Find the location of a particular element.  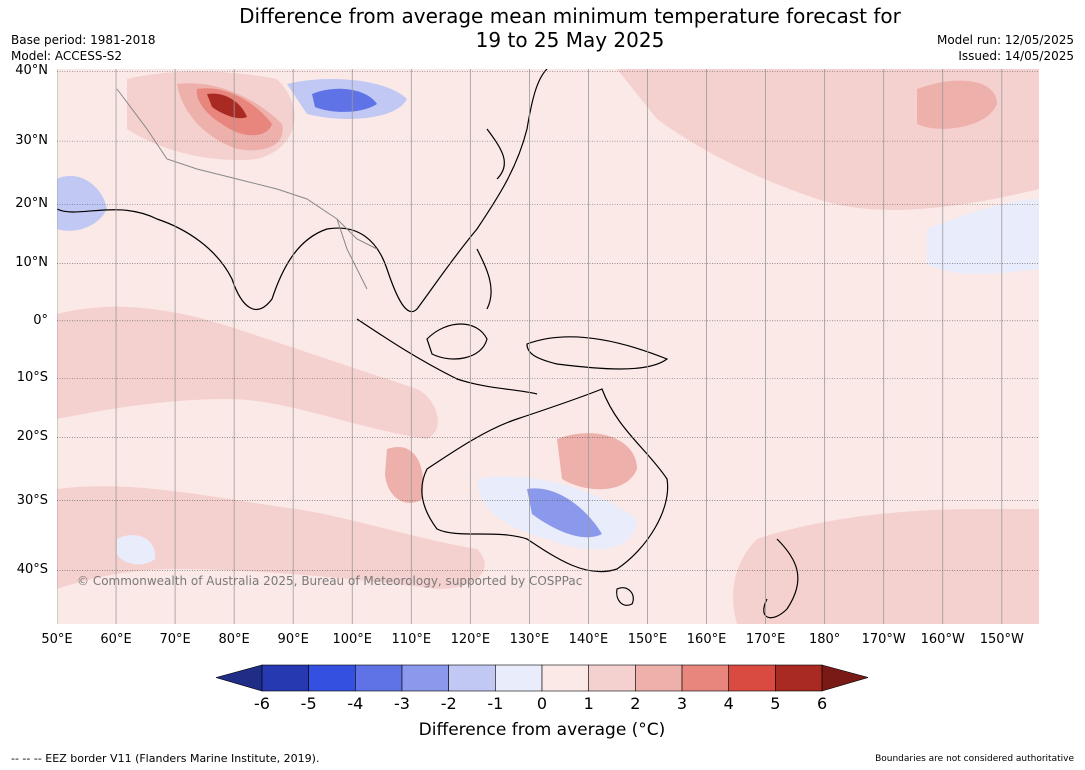

latitude-label: 10°S is located at coordinates (32, 378).